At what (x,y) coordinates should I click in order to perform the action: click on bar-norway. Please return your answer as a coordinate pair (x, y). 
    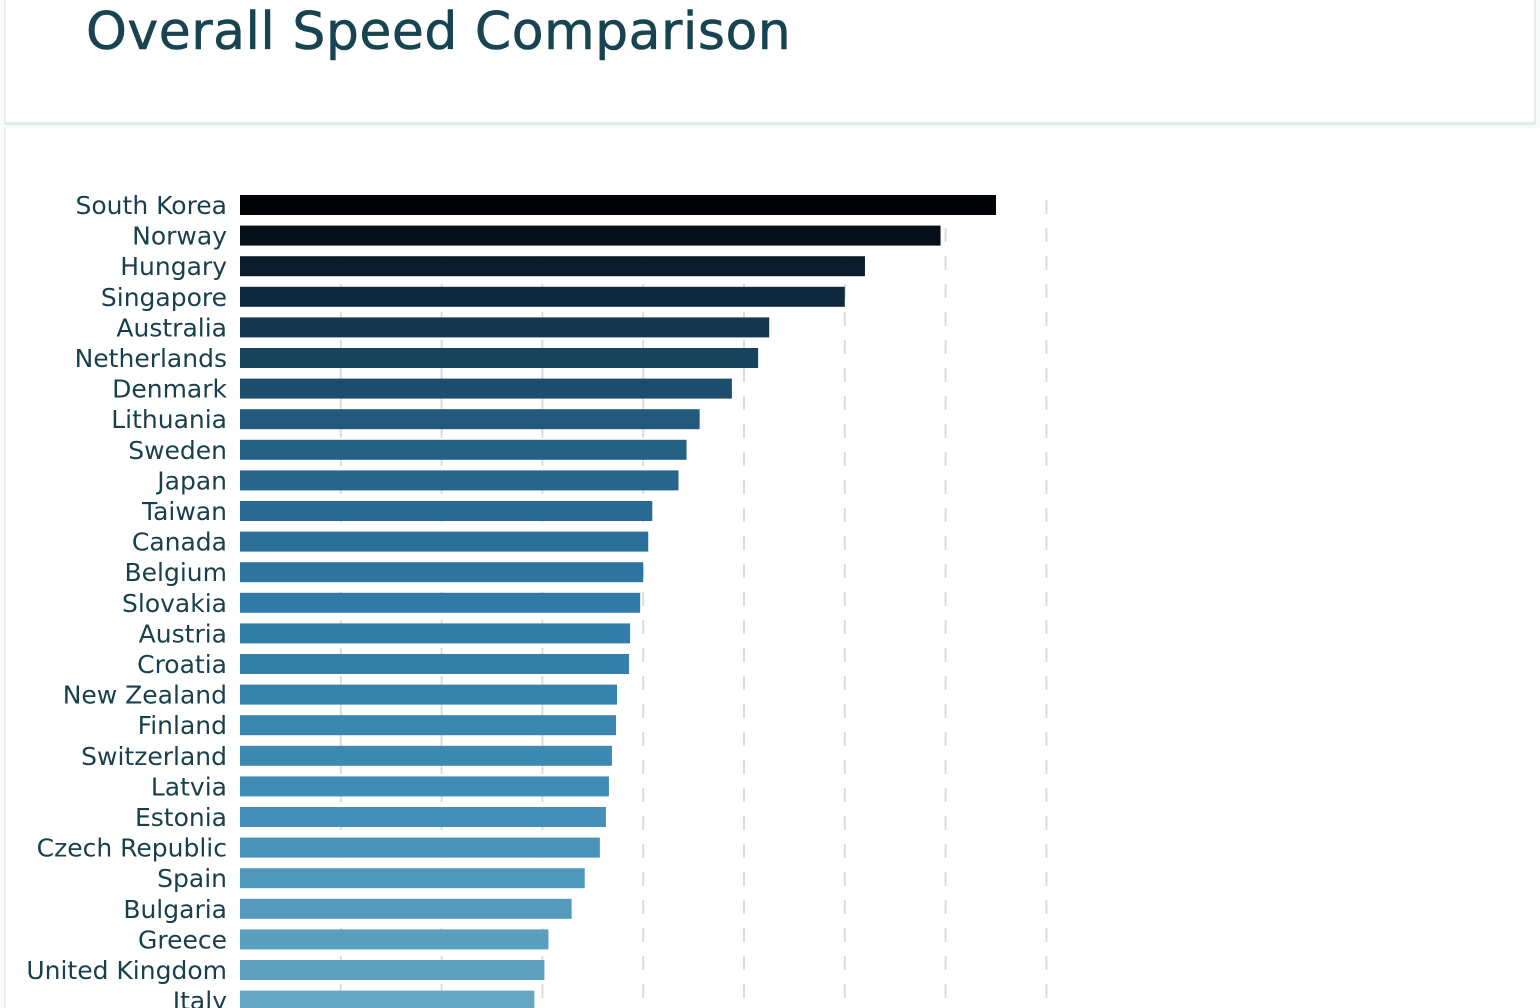
    Looking at the image, I should click on (590, 235).